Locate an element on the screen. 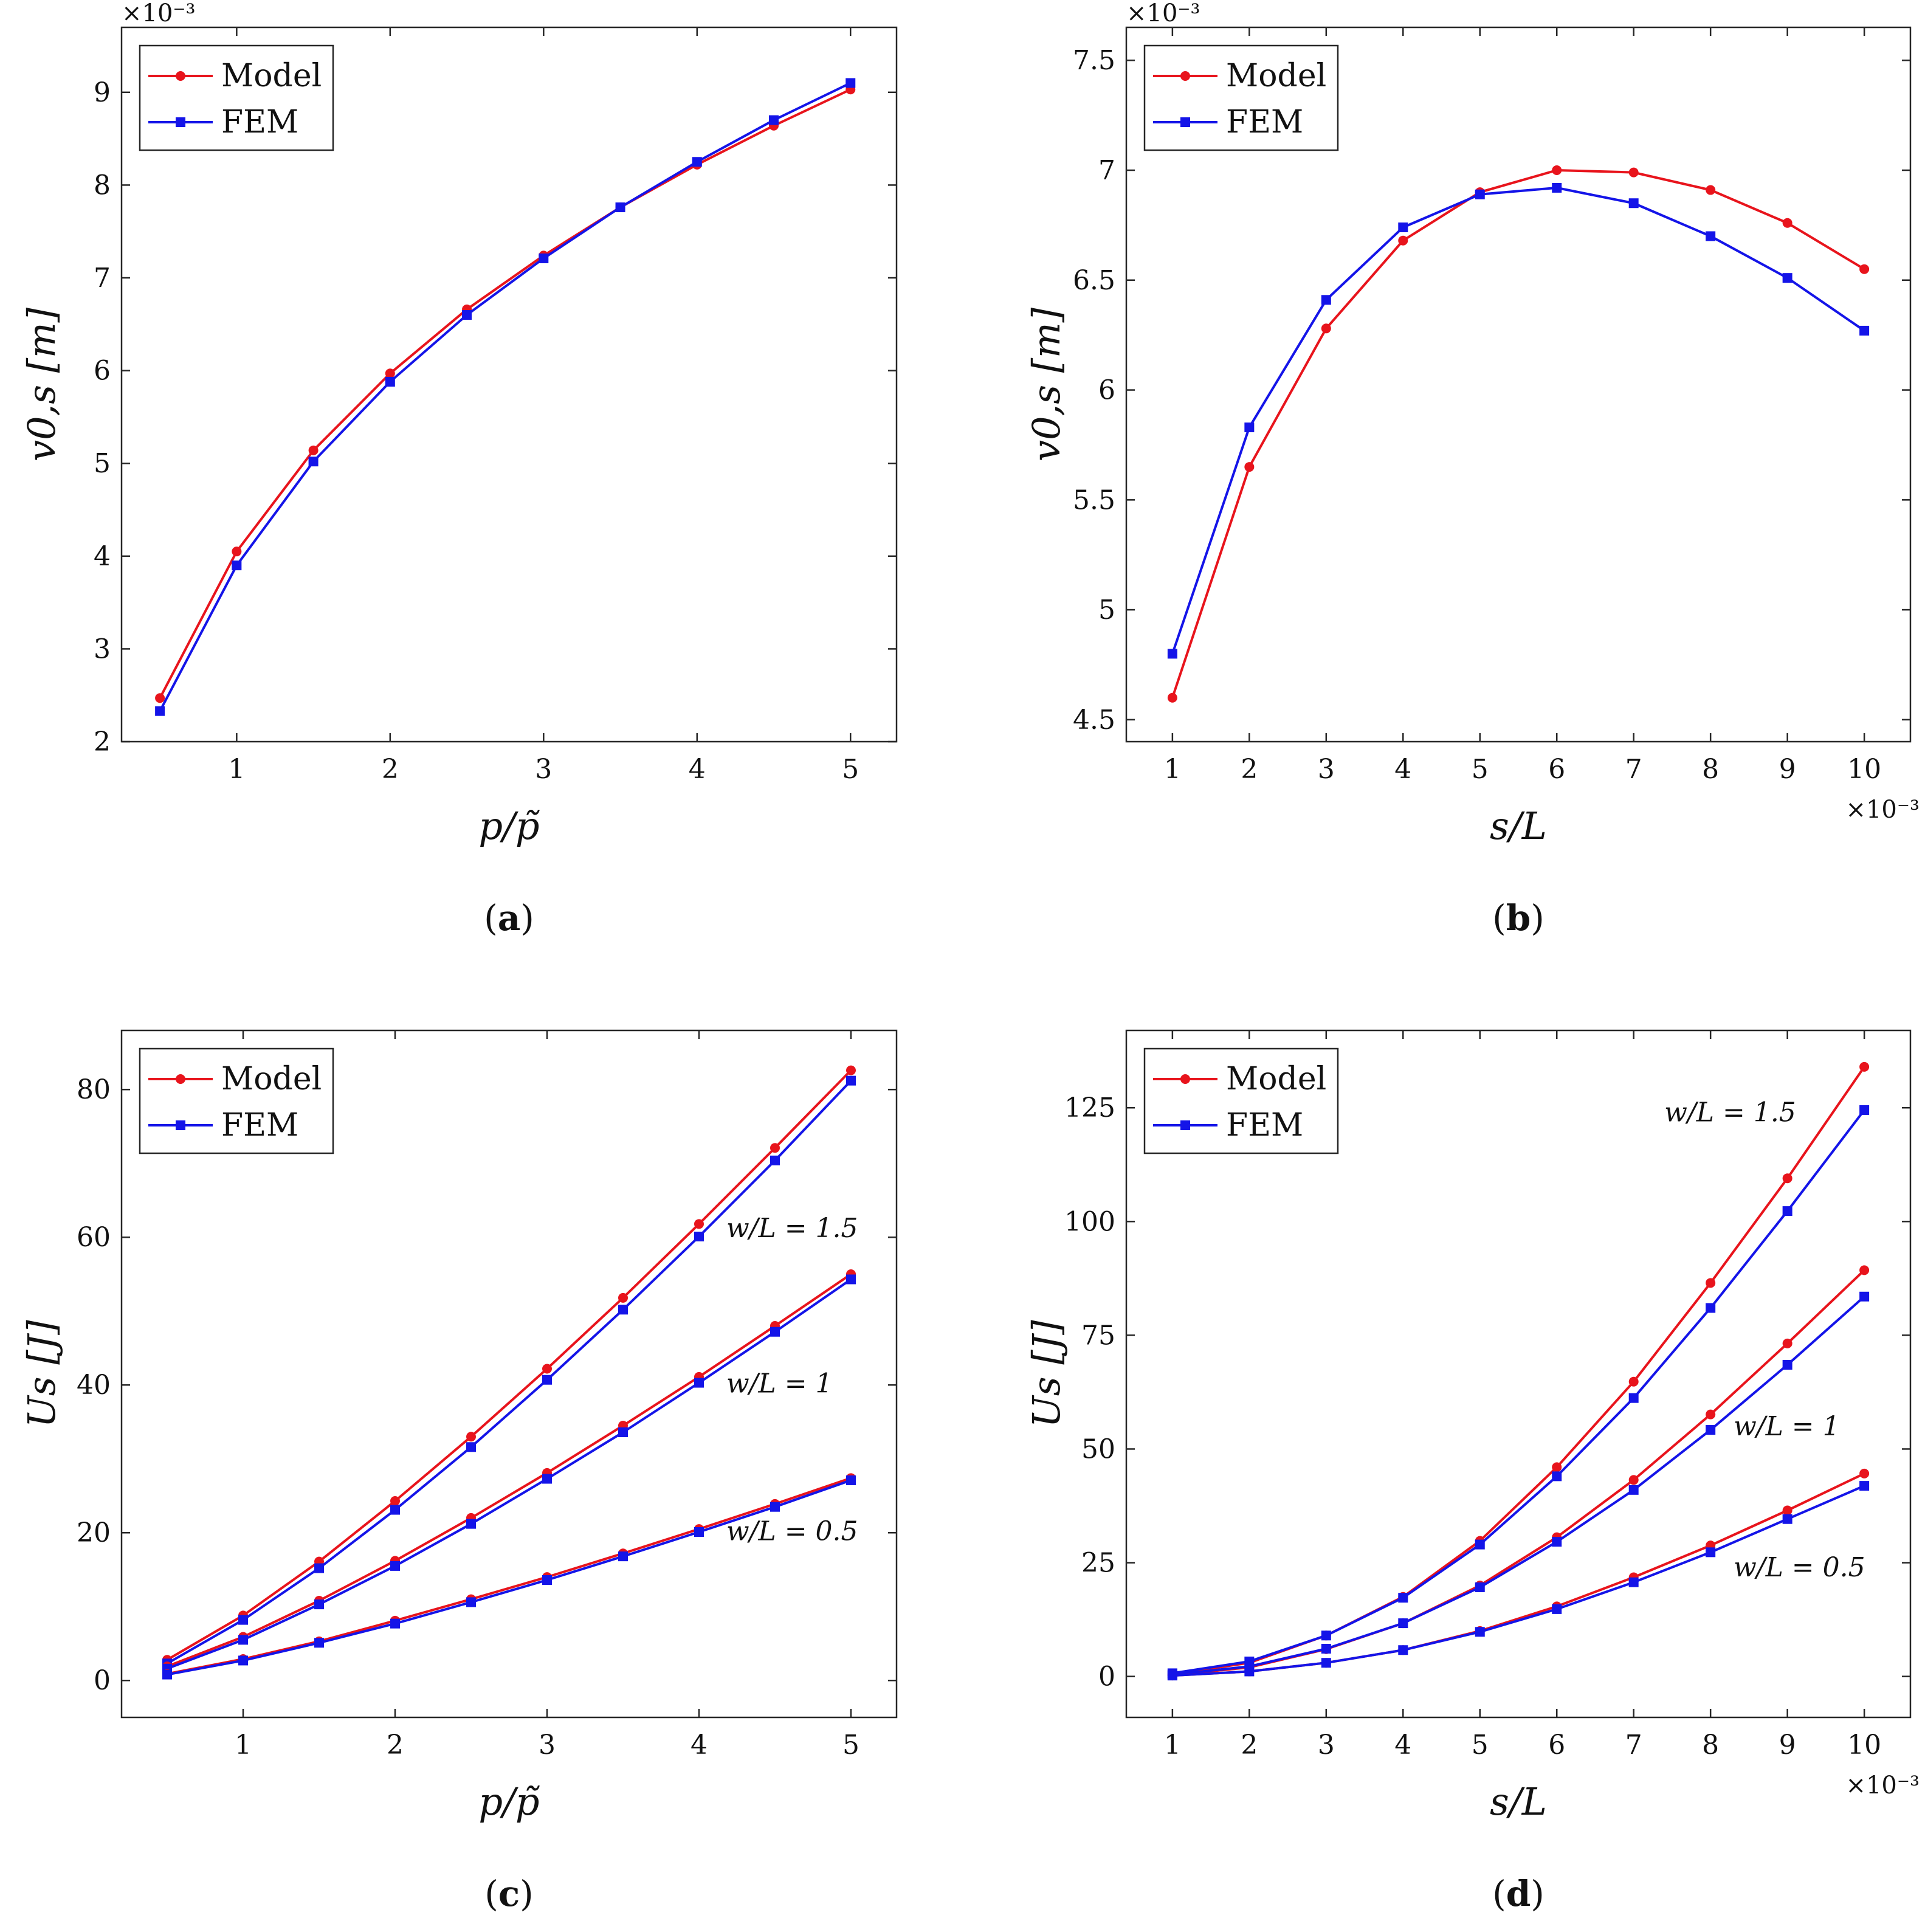 This screenshot has height=1932, width=1925. panel-label: (b) is located at coordinates (1518, 918).